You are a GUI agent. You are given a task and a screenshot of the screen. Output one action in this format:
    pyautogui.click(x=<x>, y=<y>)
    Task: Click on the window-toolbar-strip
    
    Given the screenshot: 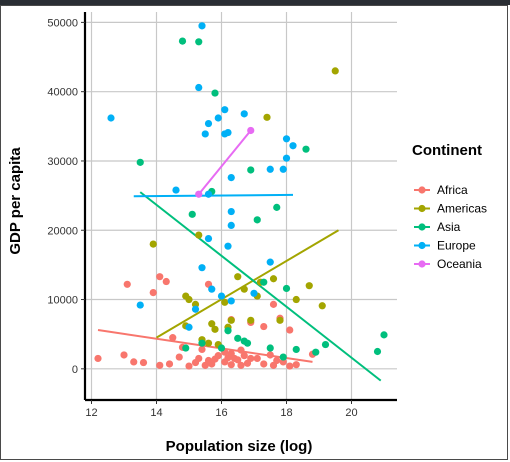 What is the action you would take?
    pyautogui.click(x=255, y=2)
    